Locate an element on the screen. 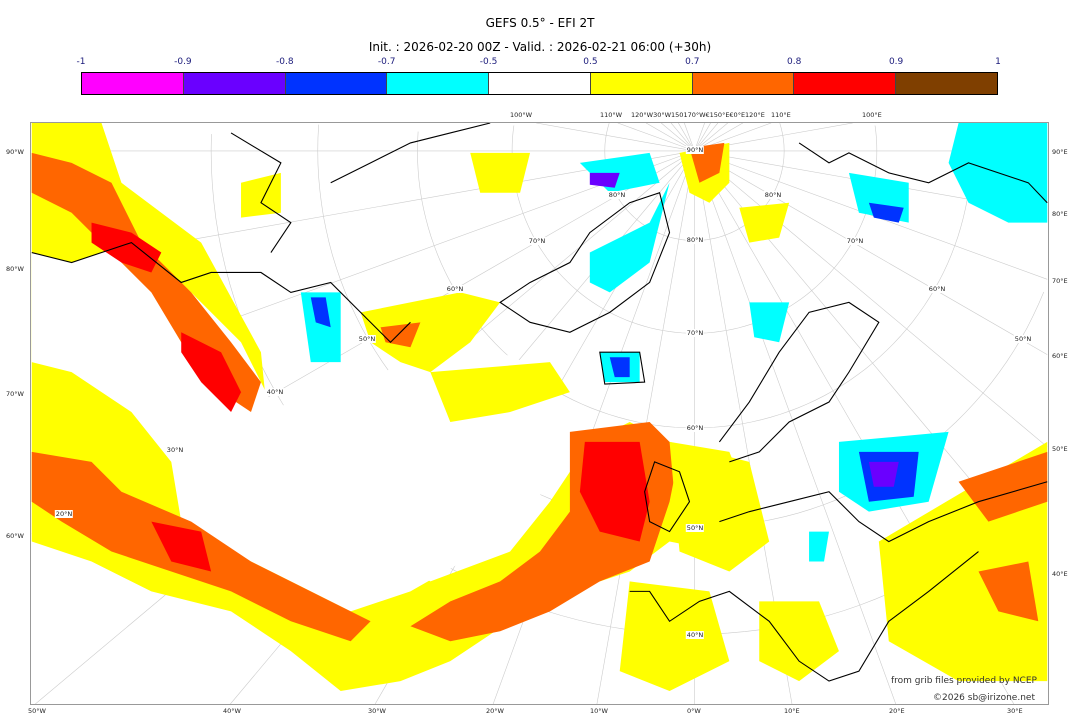  bottom-axis-label: 10°W is located at coordinates (599, 711).